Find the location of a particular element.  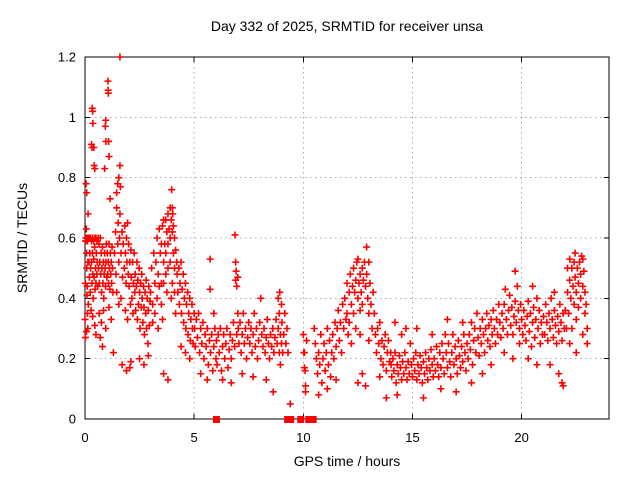

zero-flag-squares is located at coordinates (264, 419).